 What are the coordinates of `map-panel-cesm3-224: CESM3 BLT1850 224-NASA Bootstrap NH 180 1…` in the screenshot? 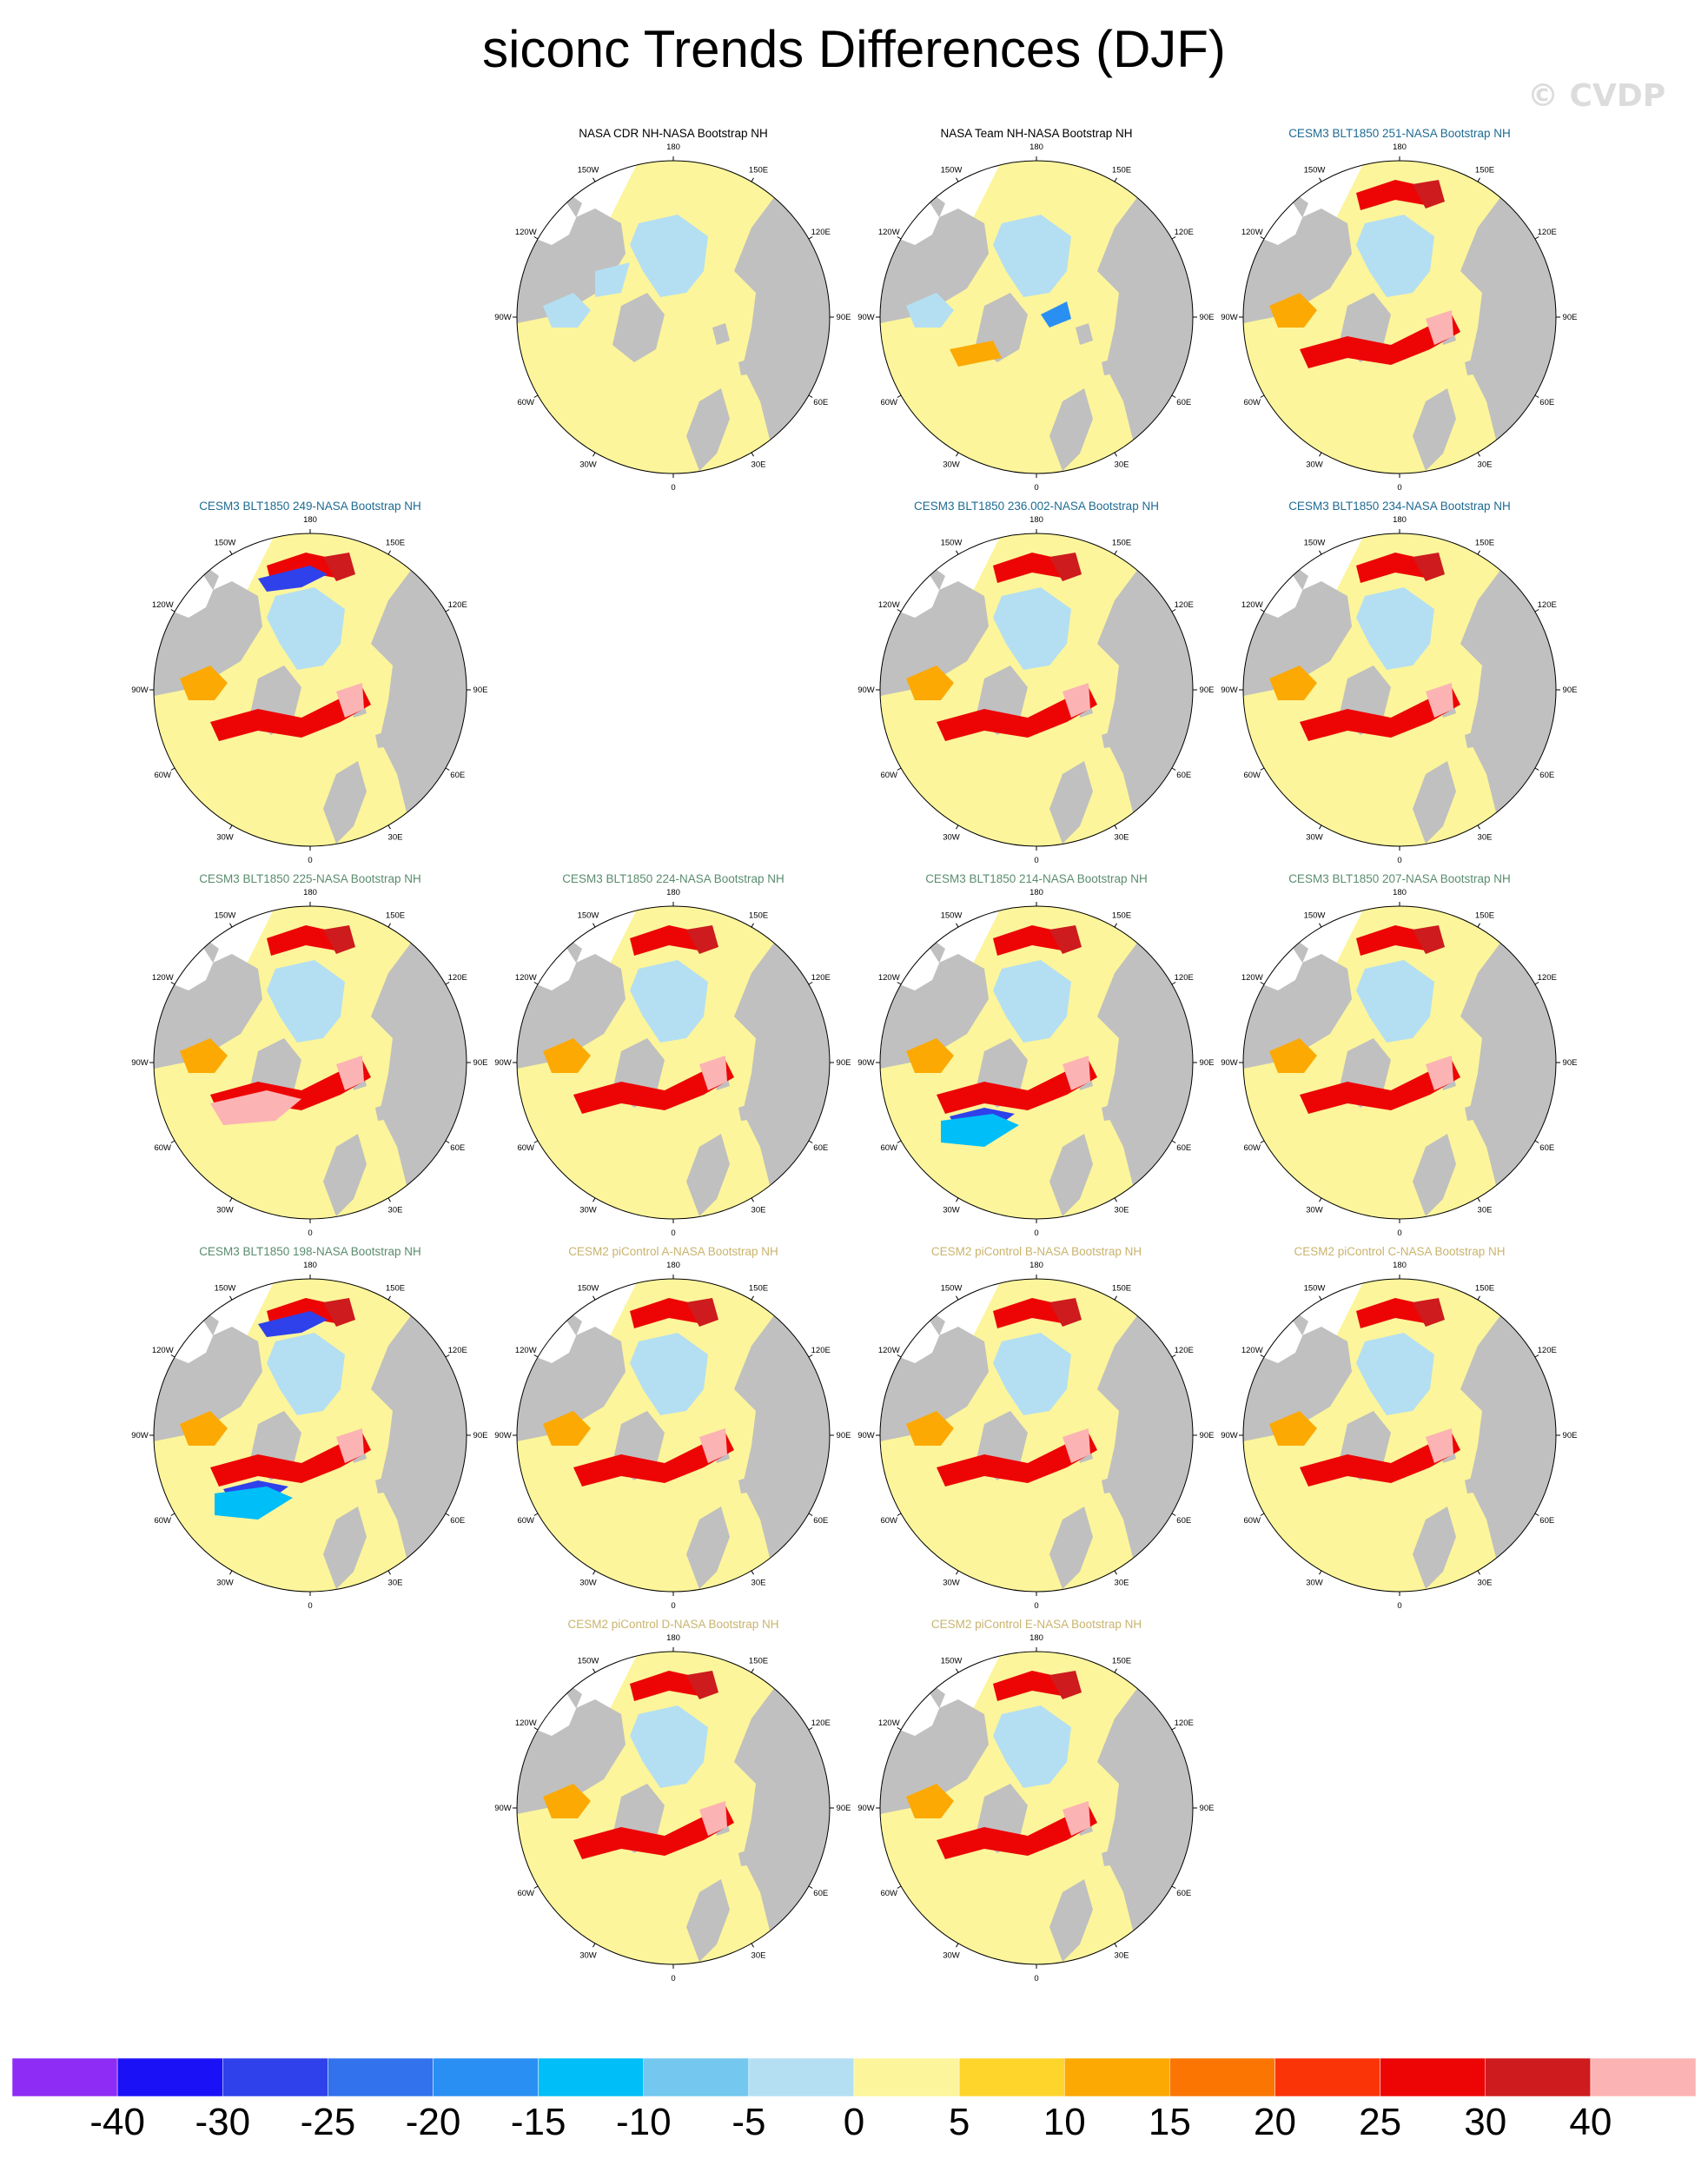 It's located at (673, 1055).